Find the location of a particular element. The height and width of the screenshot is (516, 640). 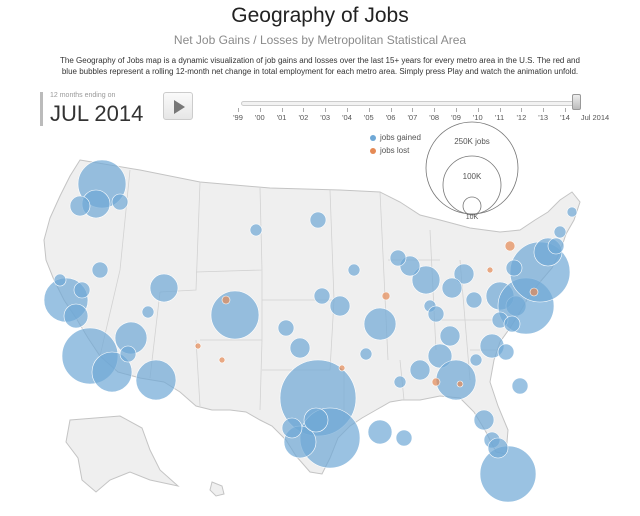

size-legend-label-100k: 100K is located at coordinates (472, 176).